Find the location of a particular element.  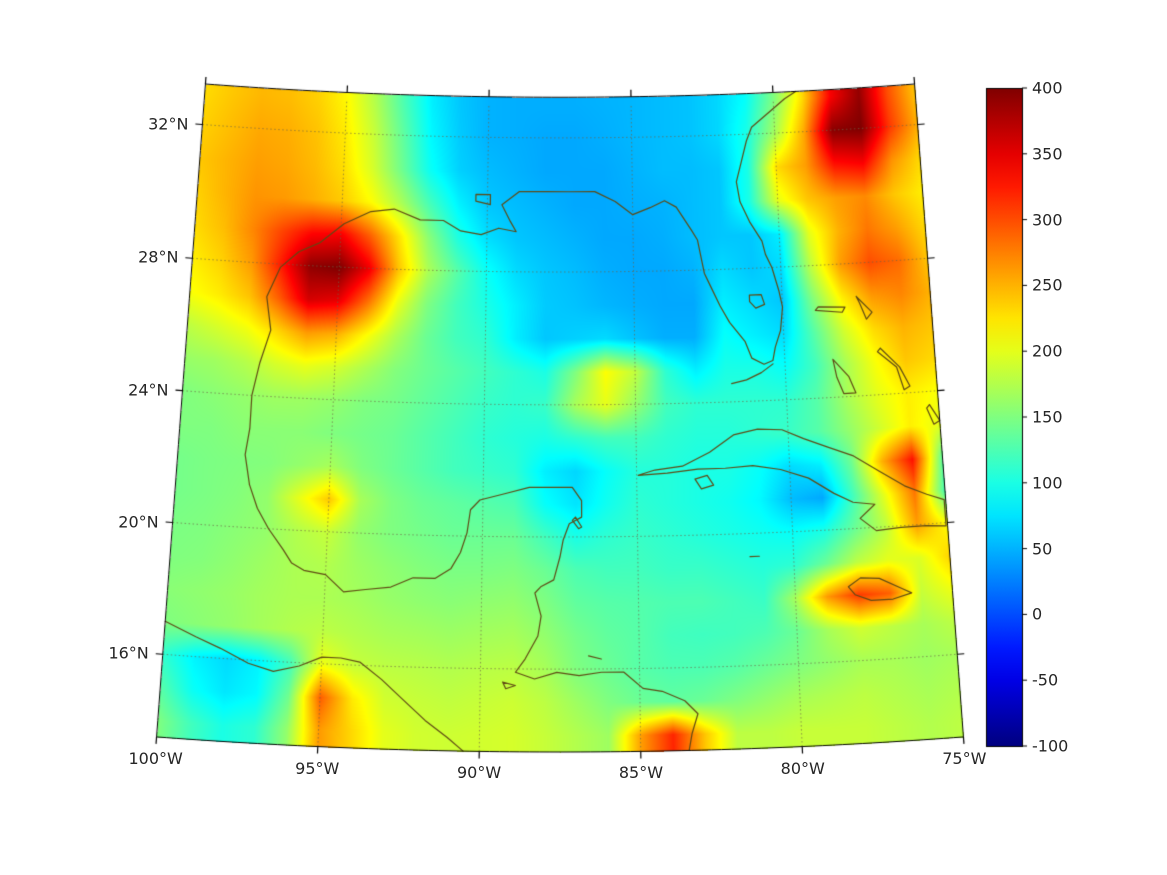

x-tick-label: 100°W is located at coordinates (155, 758).